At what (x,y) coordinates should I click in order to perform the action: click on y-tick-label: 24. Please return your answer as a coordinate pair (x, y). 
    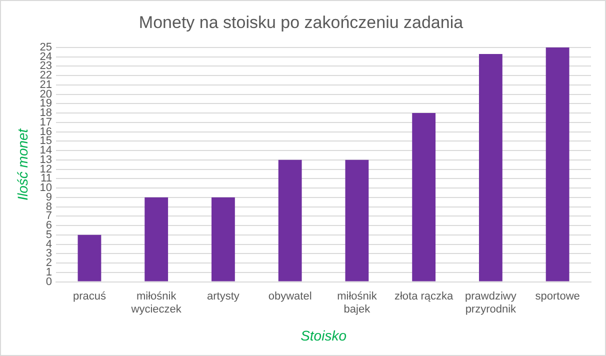
    Looking at the image, I should click on (46, 56).